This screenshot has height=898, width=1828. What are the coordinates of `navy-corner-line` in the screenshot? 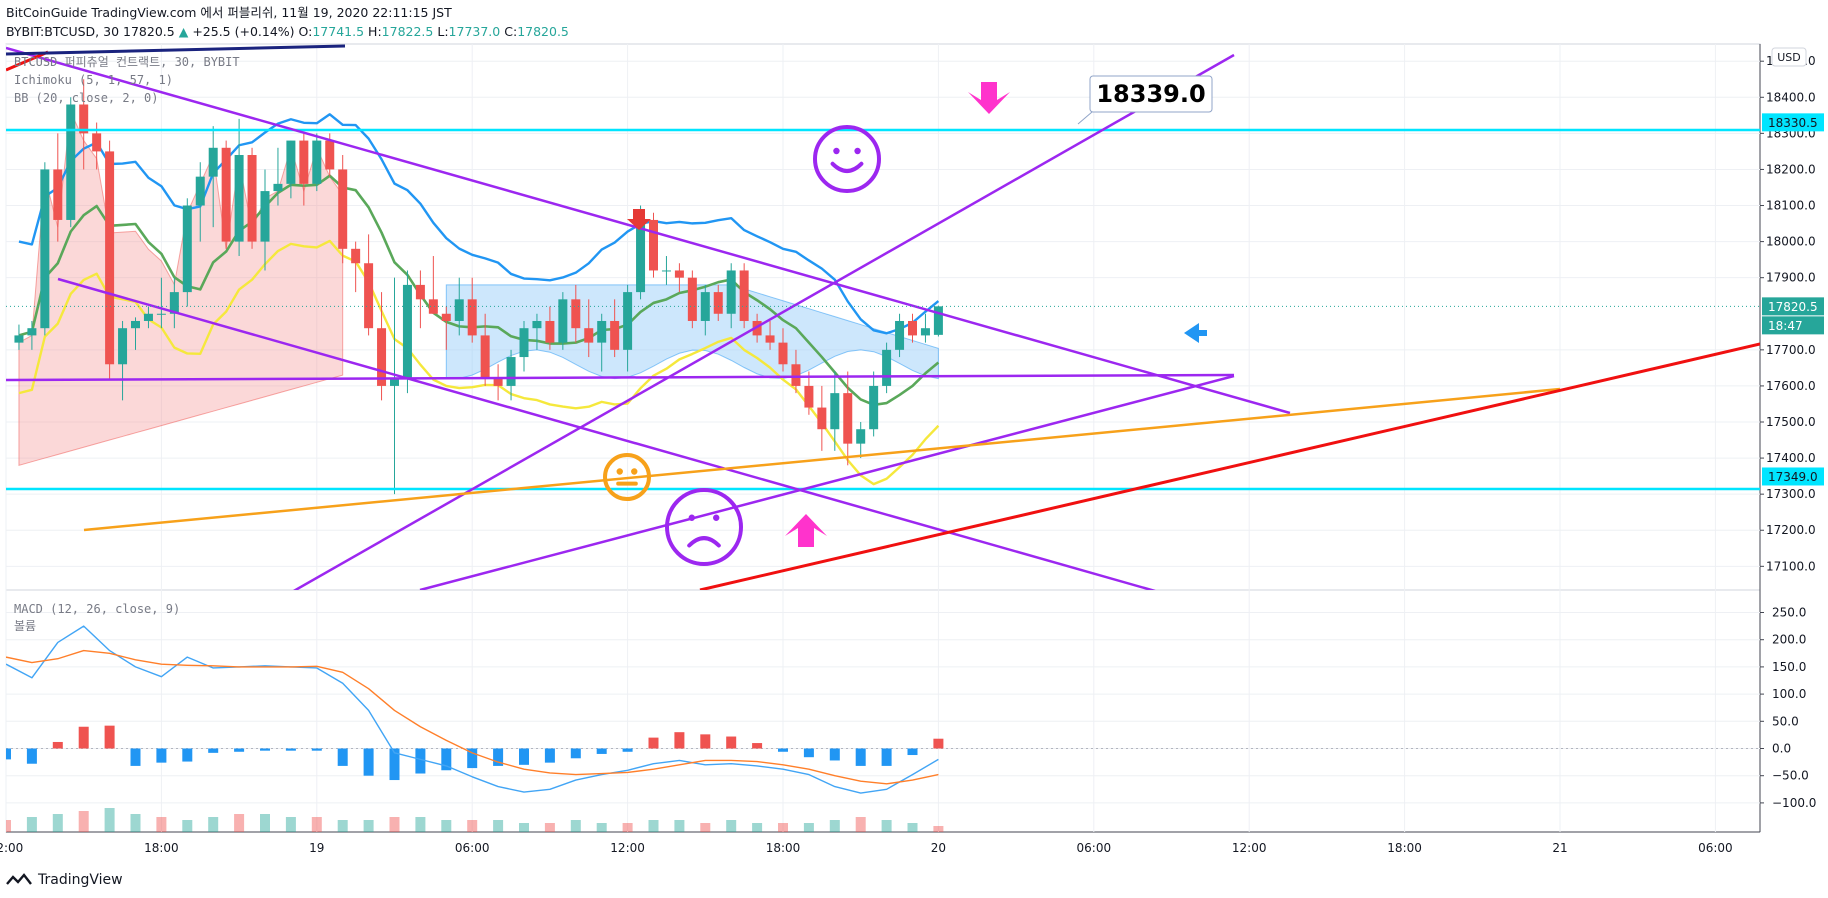 It's located at (176, 50).